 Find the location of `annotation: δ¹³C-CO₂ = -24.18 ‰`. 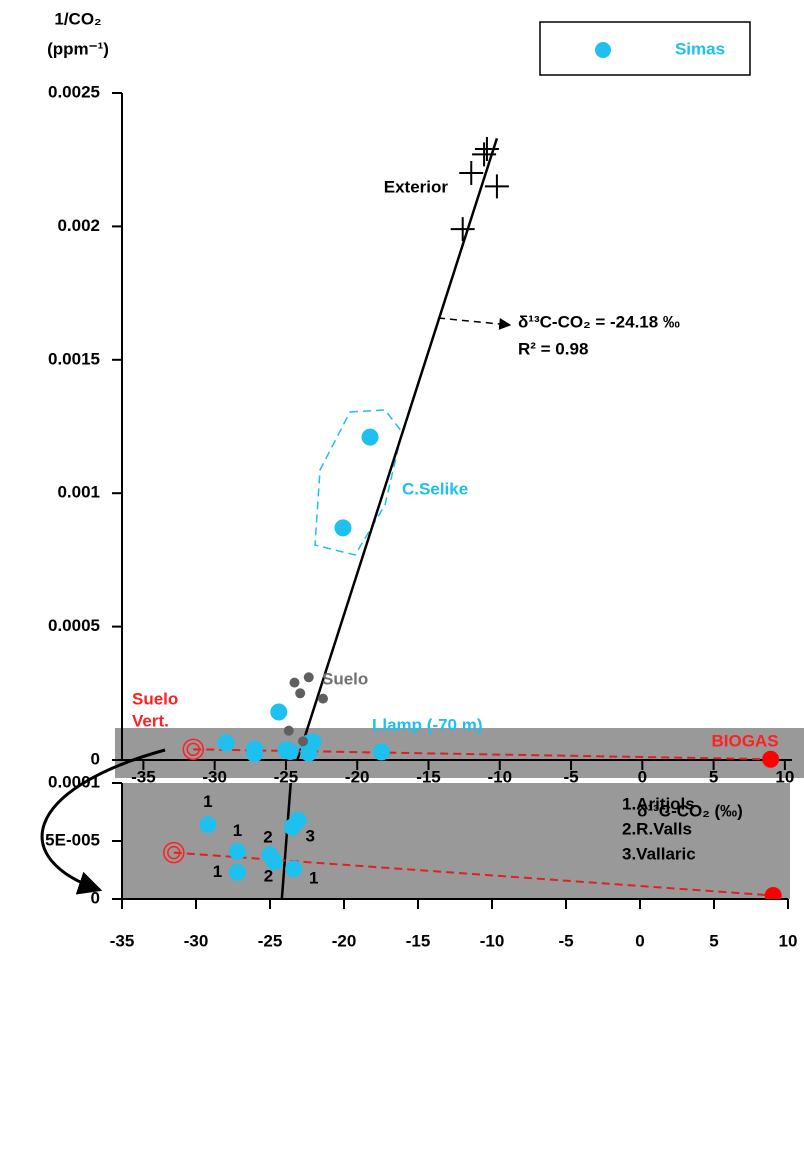

annotation: δ¹³C-CO₂ = -24.18 ‰ is located at coordinates (599, 321).